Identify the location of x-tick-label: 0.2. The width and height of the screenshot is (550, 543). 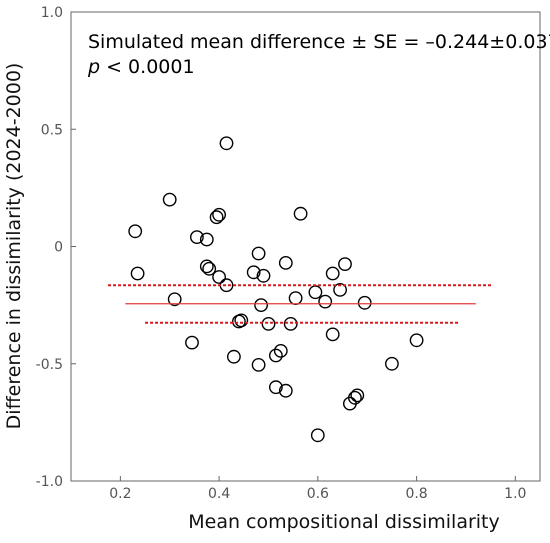
(120, 494).